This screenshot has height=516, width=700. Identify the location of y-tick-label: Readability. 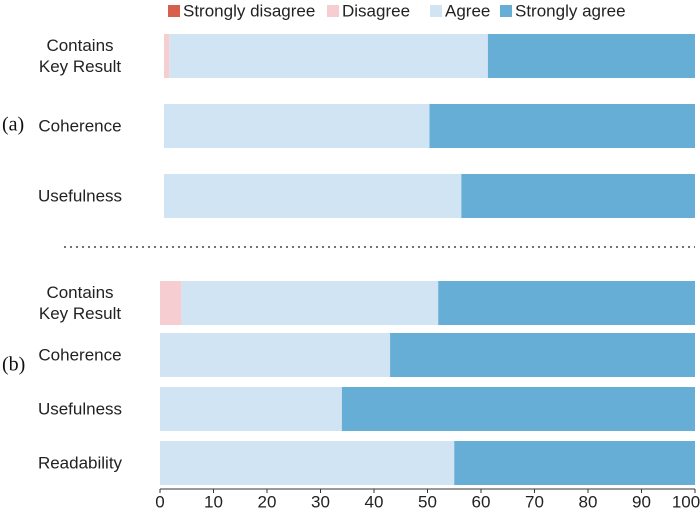
(80, 463).